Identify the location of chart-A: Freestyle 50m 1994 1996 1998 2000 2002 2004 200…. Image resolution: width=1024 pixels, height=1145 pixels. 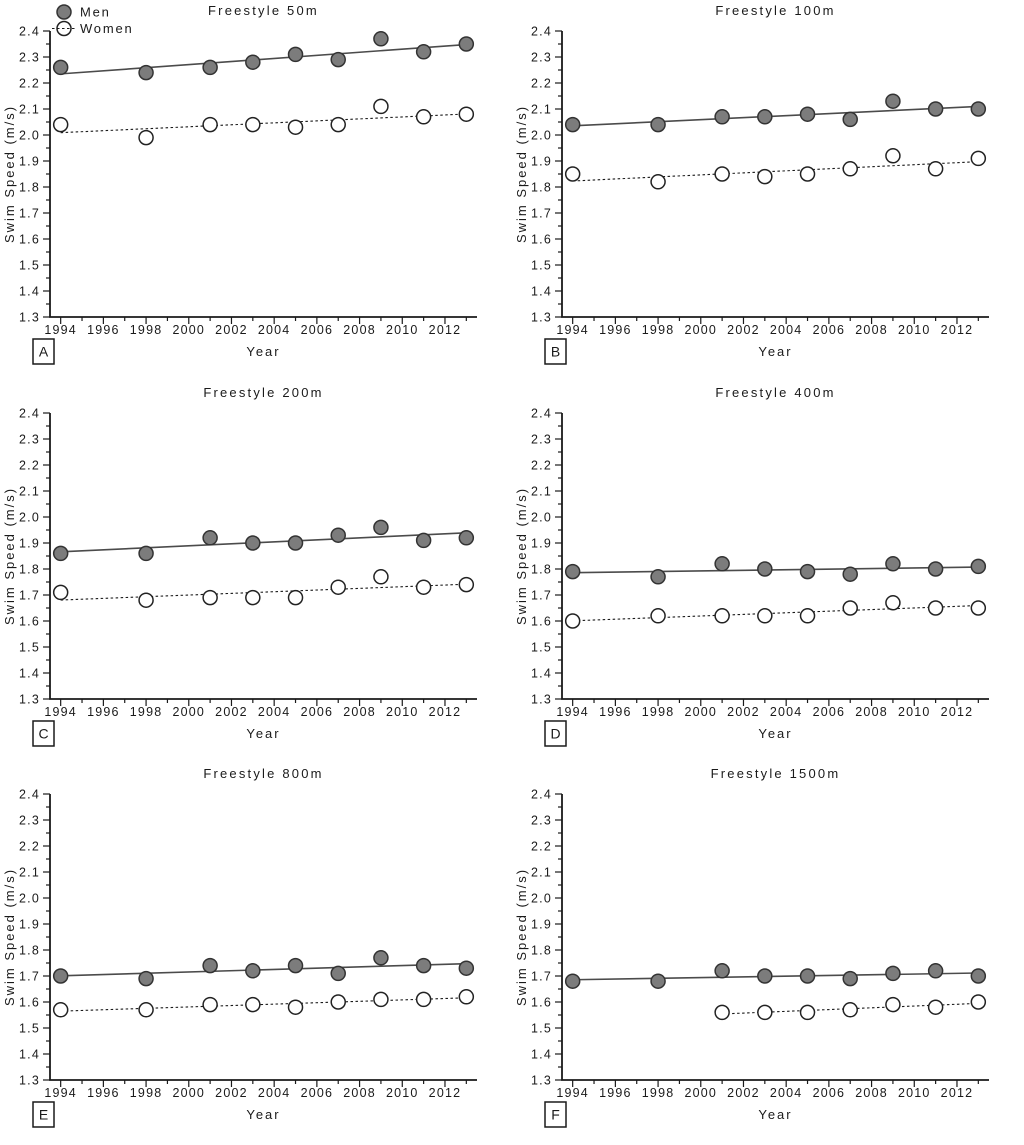
(239, 184).